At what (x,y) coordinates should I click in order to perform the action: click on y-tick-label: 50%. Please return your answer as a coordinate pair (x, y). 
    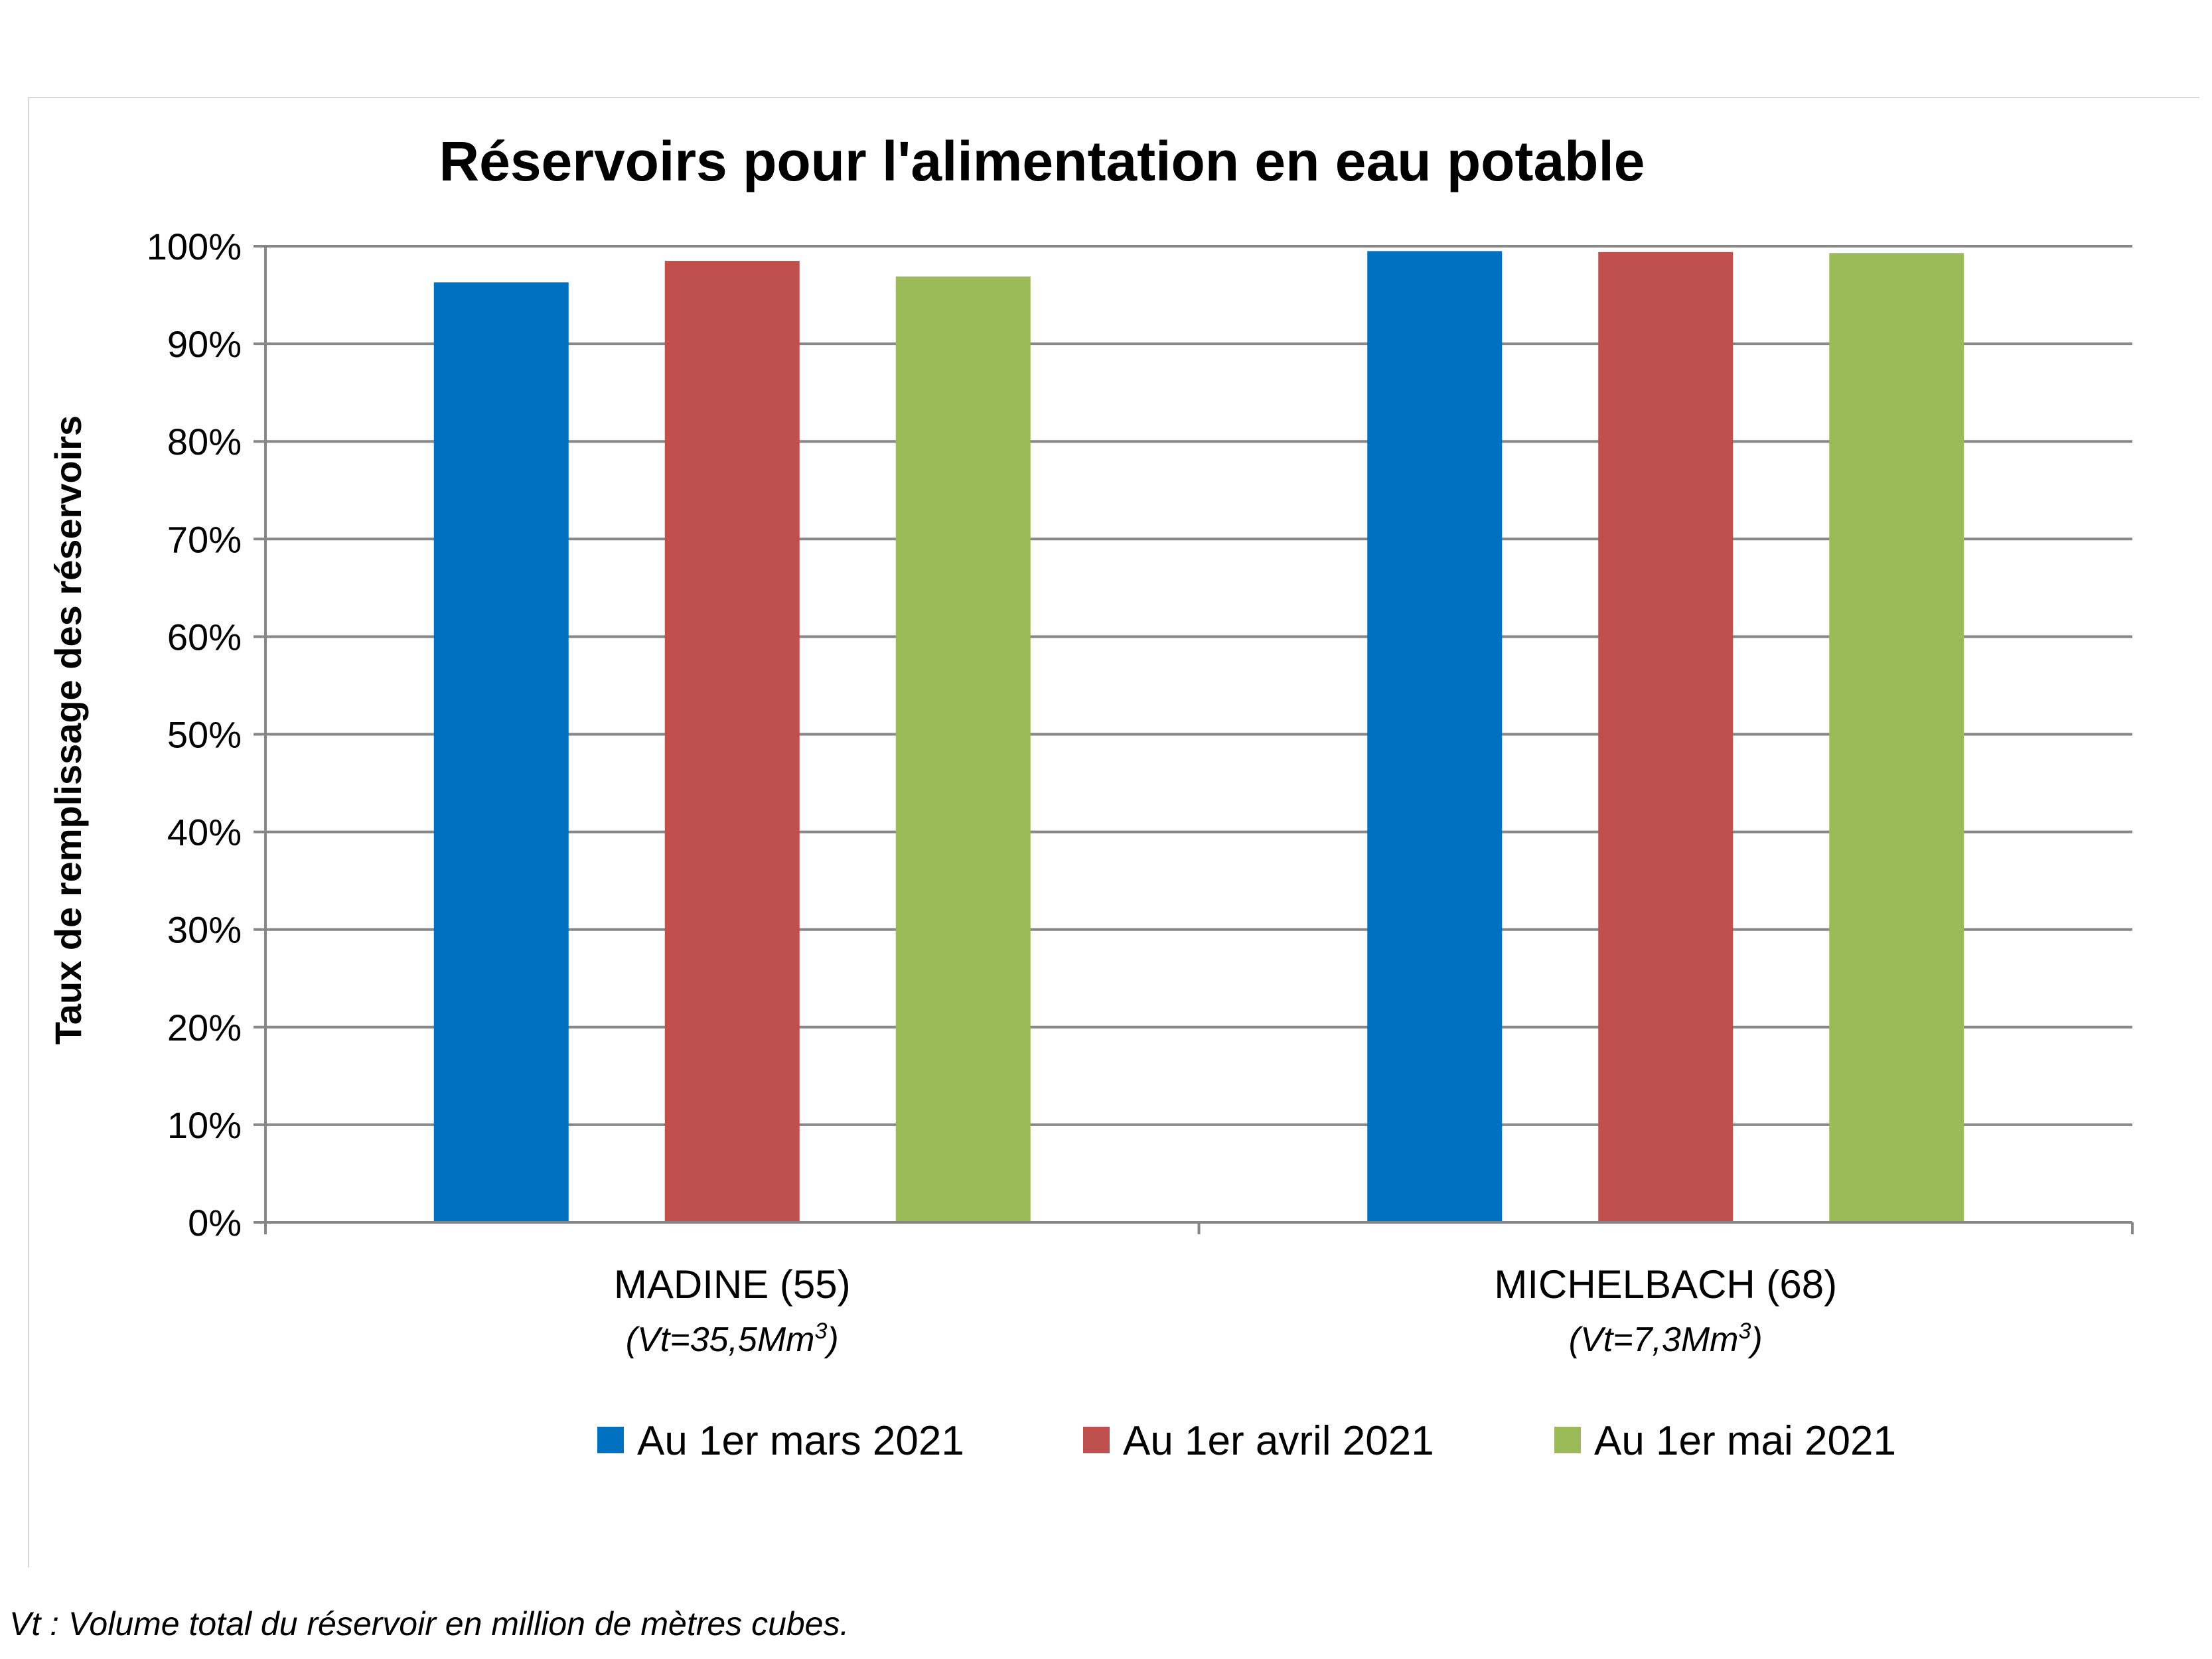
    Looking at the image, I should click on (205, 735).